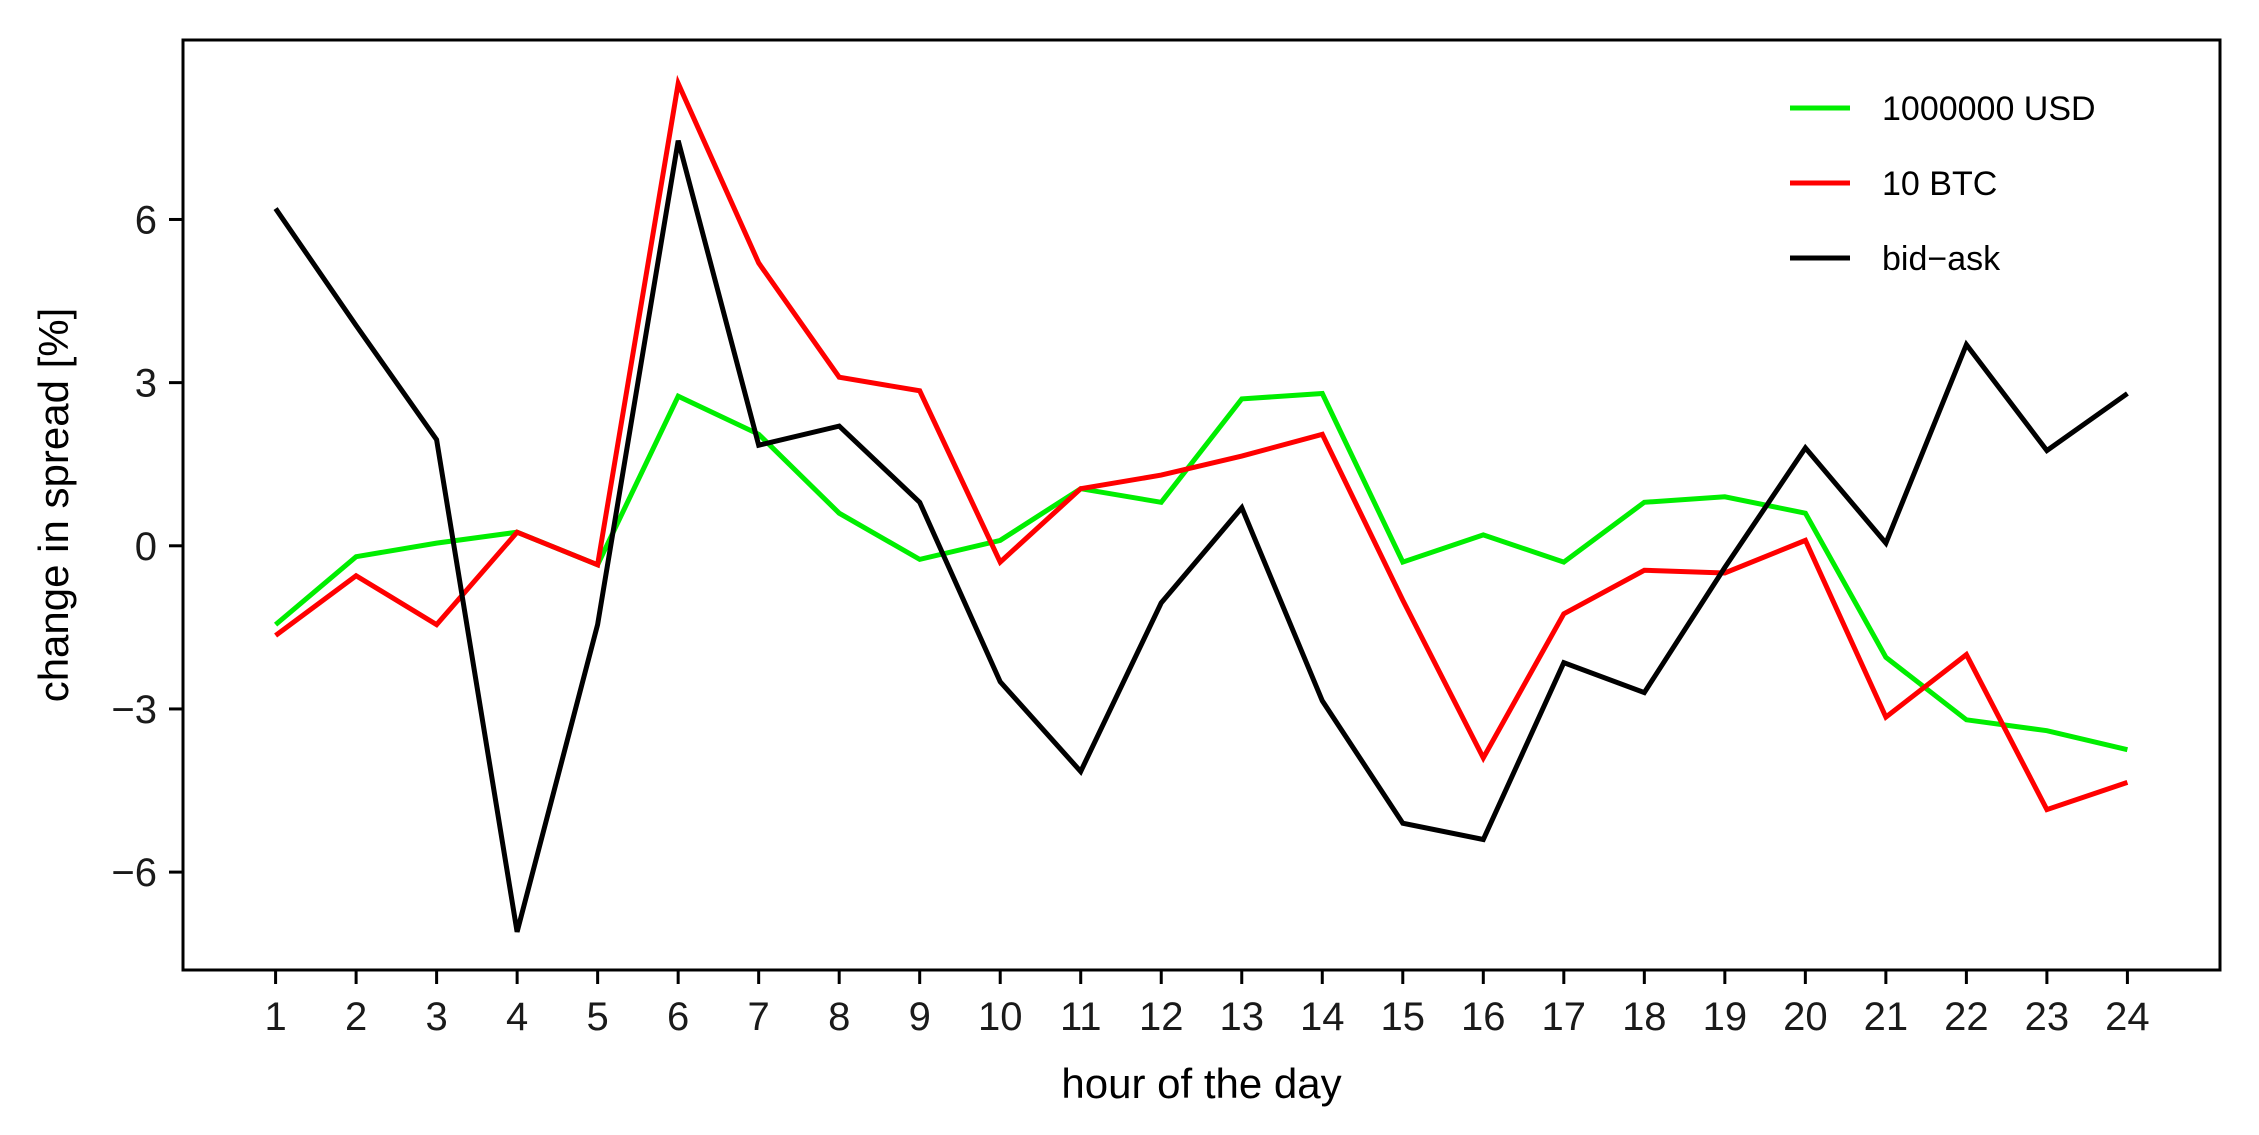 This screenshot has height=1135, width=2259. I want to click on x-tick-label: 13, so click(1242, 1017).